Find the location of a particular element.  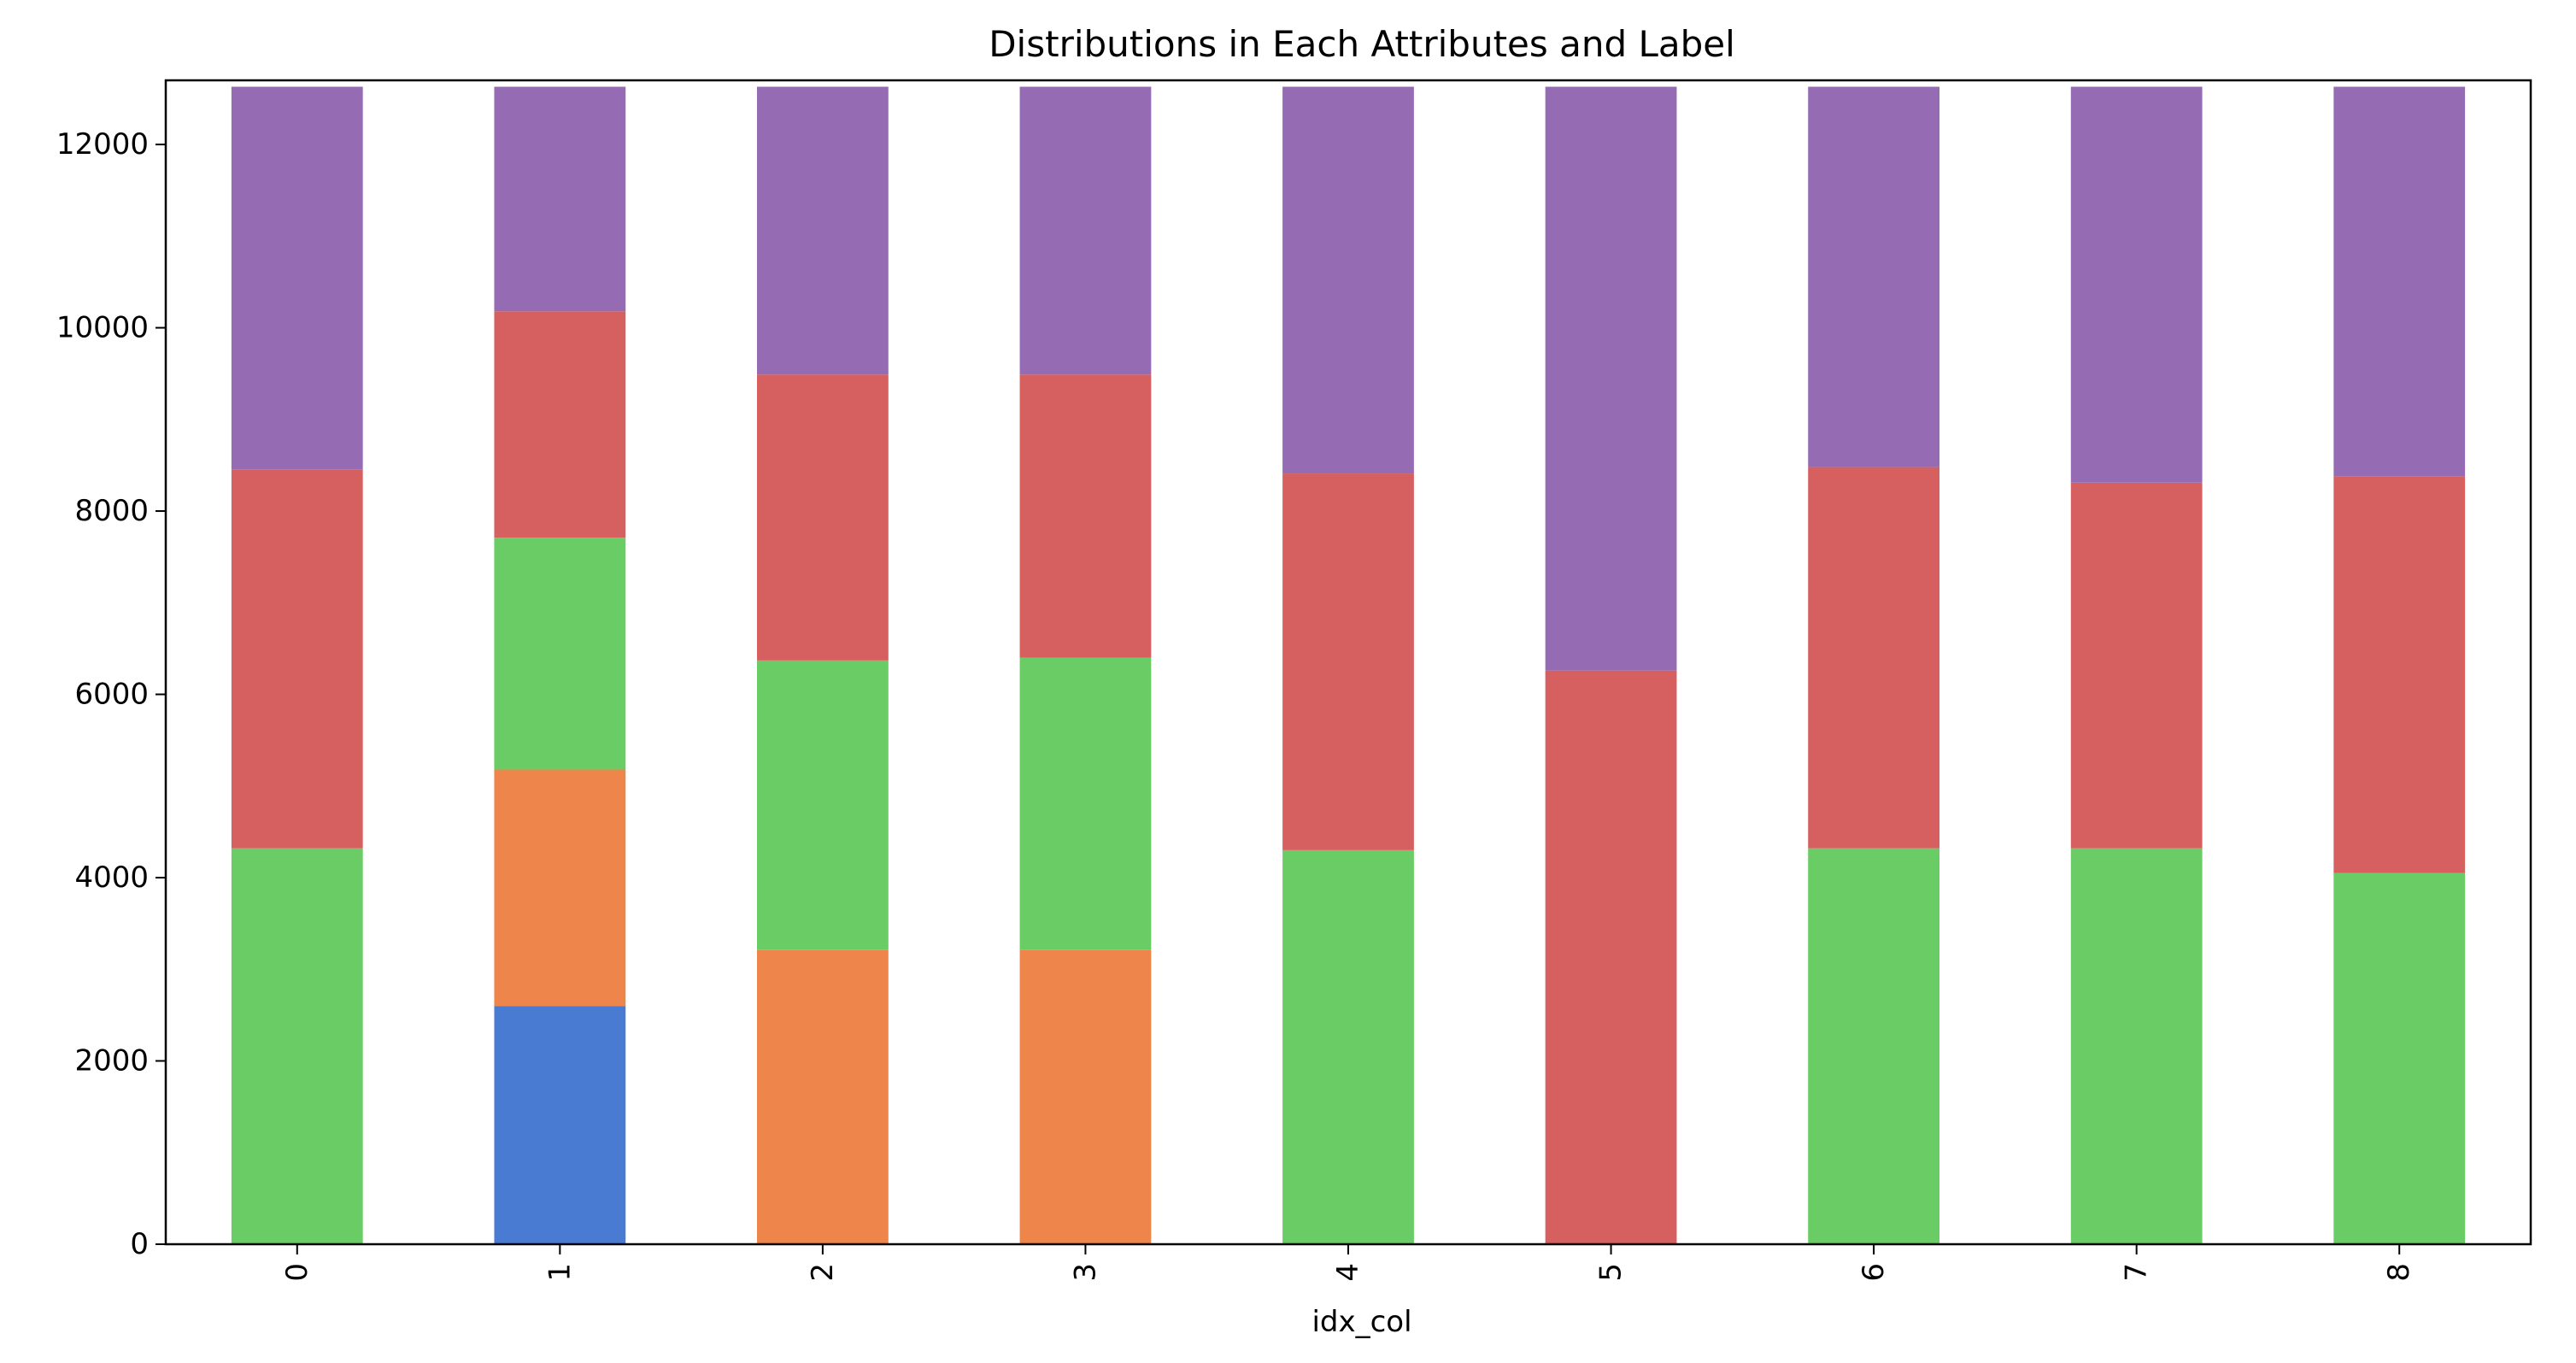

y-tick-label: 10000 is located at coordinates (102, 328).